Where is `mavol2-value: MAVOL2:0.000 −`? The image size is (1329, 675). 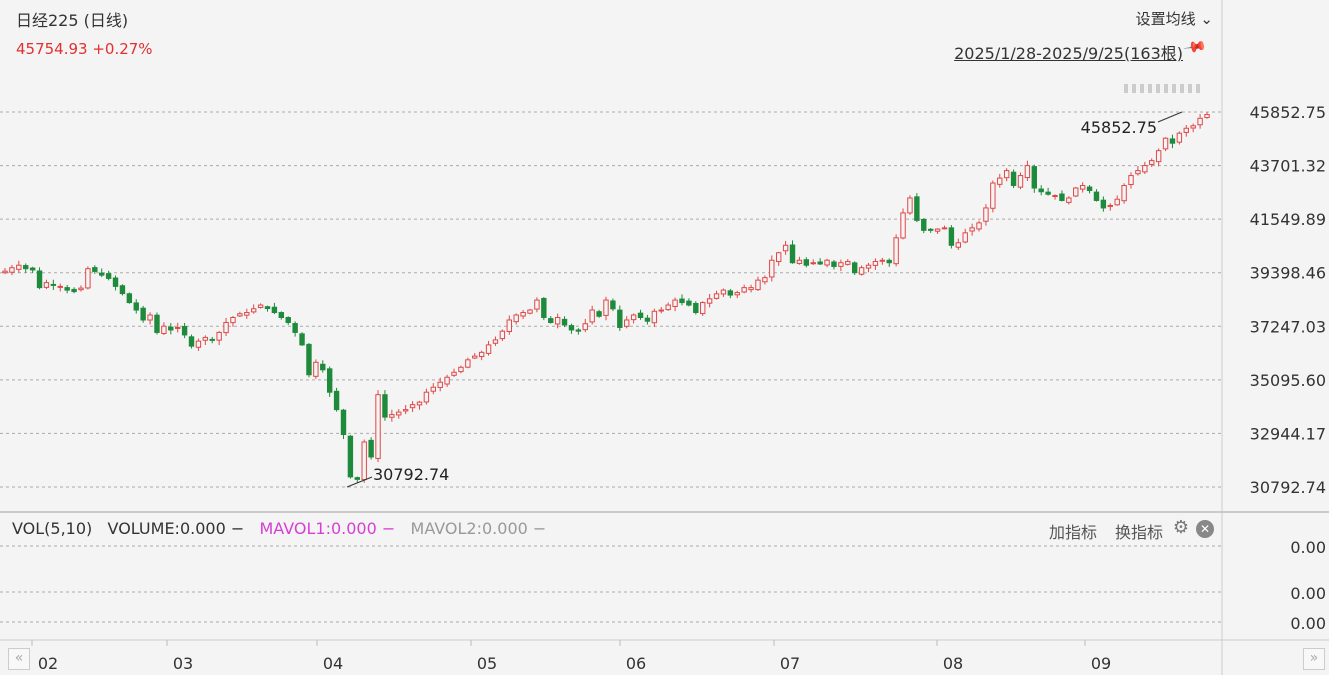
mavol2-value: MAVOL2:0.000 − is located at coordinates (478, 528).